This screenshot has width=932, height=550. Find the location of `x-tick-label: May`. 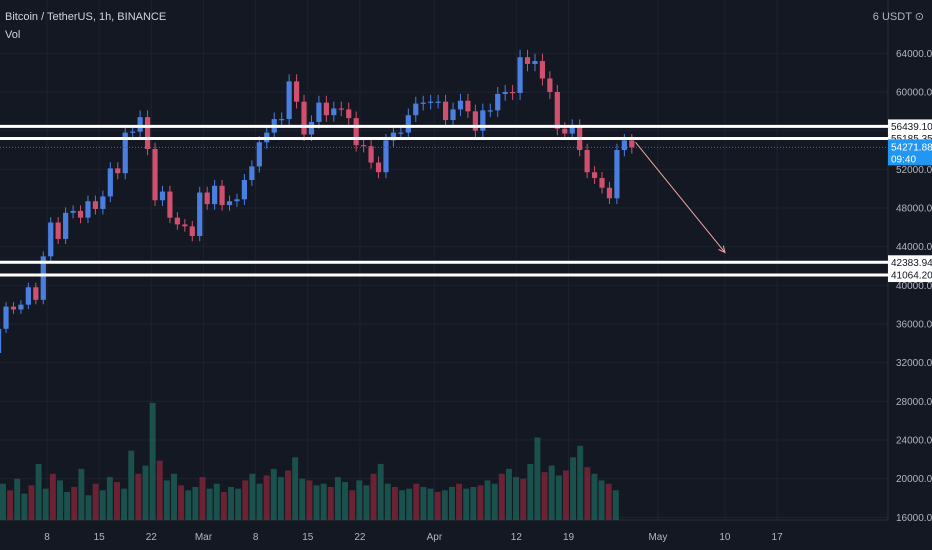

x-tick-label: May is located at coordinates (657, 537).